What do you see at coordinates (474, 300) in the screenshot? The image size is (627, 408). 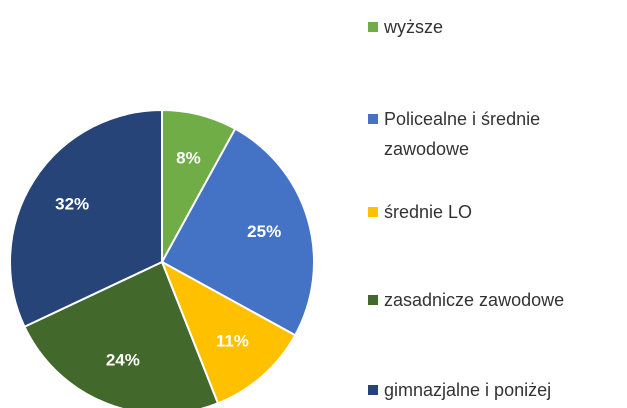 I see `legend-label: zasadnicze zawodowe` at bounding box center [474, 300].